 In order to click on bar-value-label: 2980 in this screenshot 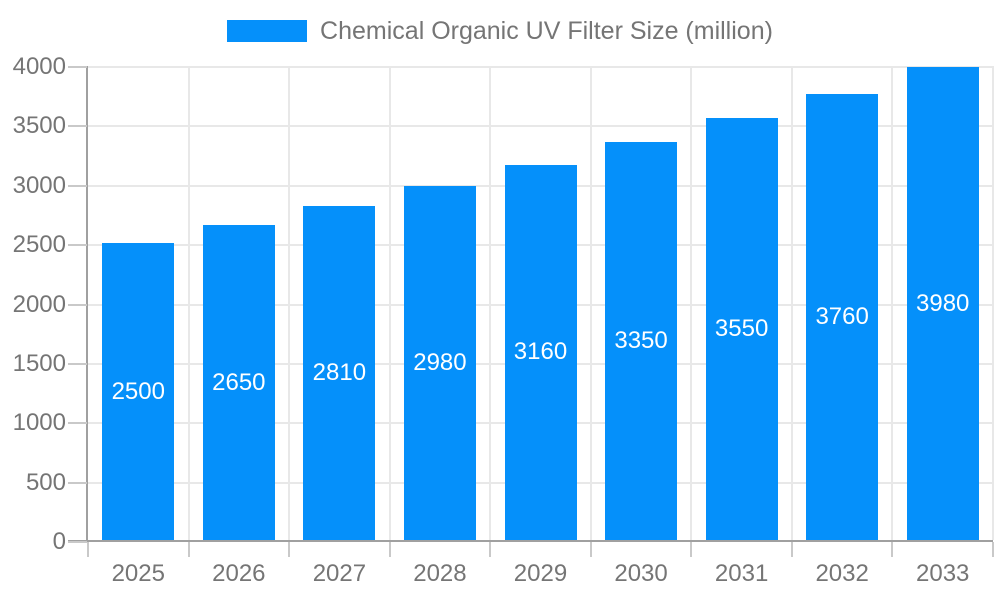, I will do `click(440, 363)`.